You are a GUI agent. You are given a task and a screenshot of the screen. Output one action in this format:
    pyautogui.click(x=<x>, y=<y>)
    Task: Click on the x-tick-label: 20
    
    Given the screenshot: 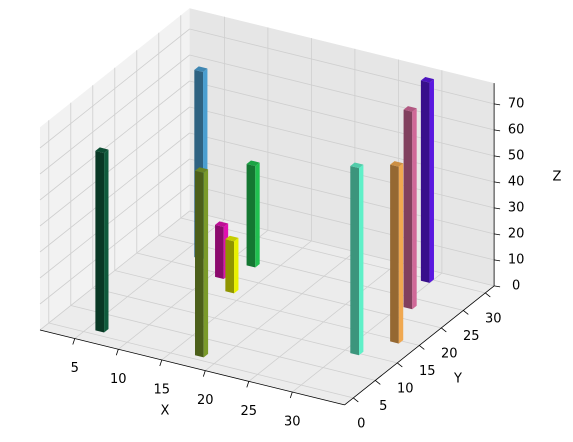 What is the action you would take?
    pyautogui.click(x=205, y=400)
    